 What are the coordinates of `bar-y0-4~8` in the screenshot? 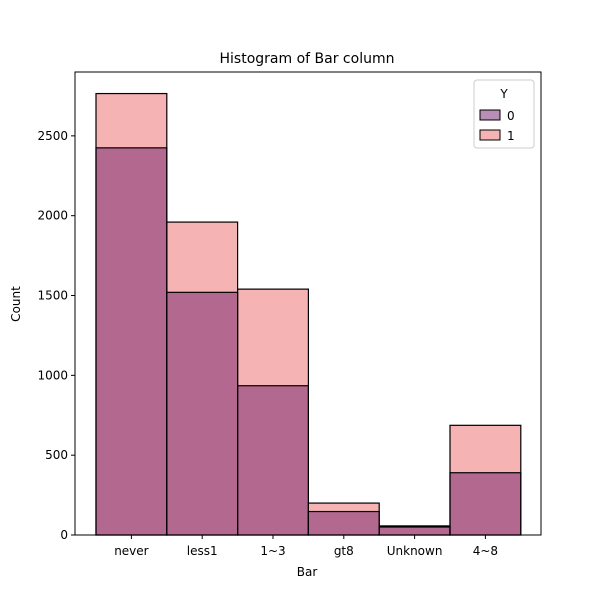 It's located at (485, 504).